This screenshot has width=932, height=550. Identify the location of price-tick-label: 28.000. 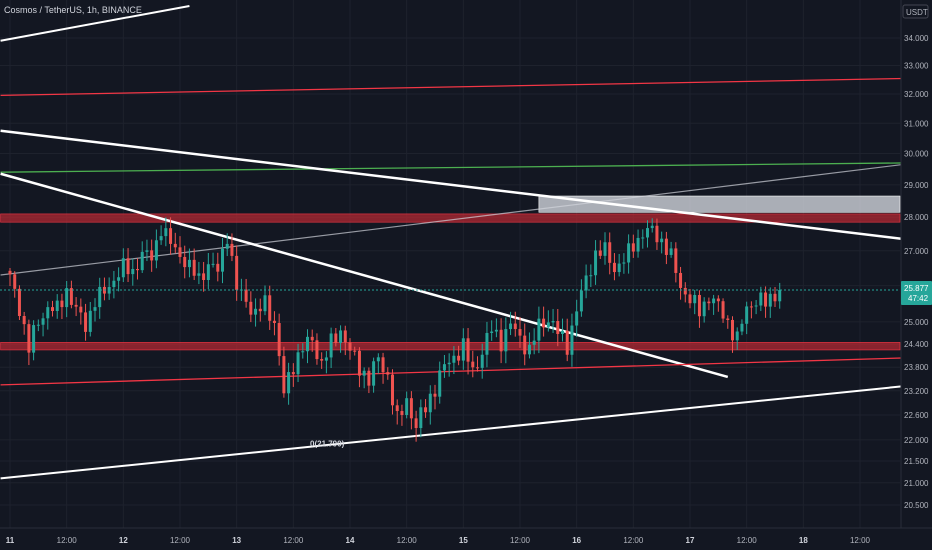
(916, 217).